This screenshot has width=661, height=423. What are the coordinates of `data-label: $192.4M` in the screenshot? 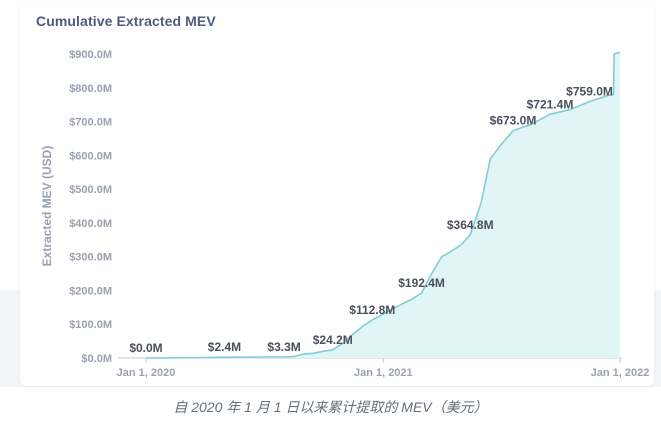 It's located at (421, 283).